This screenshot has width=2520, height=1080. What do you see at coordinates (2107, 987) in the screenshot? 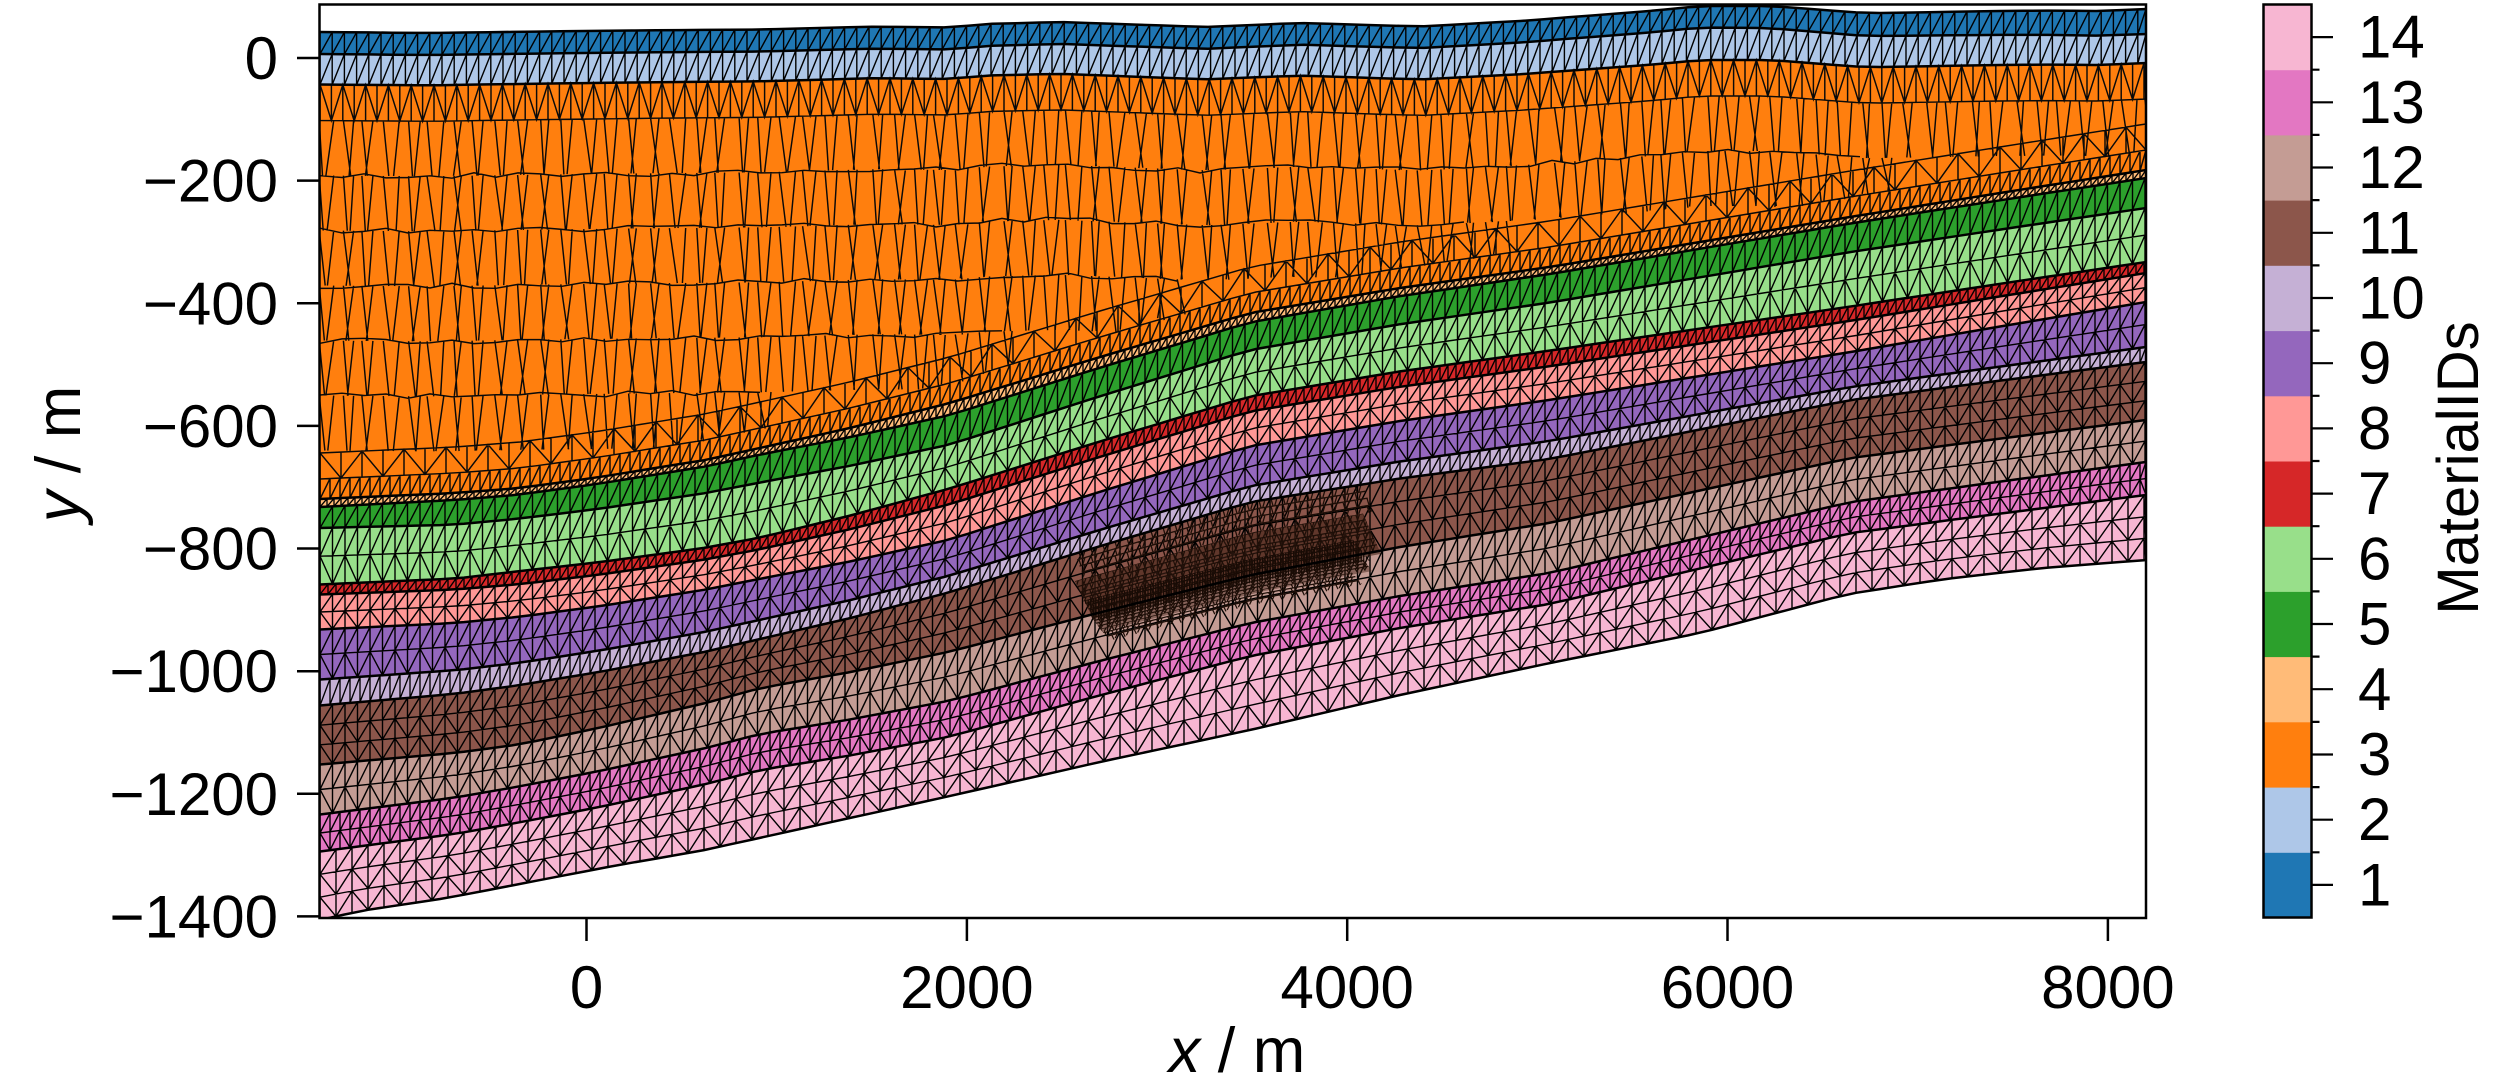
I see `svg-text: 8000` at bounding box center [2107, 987].